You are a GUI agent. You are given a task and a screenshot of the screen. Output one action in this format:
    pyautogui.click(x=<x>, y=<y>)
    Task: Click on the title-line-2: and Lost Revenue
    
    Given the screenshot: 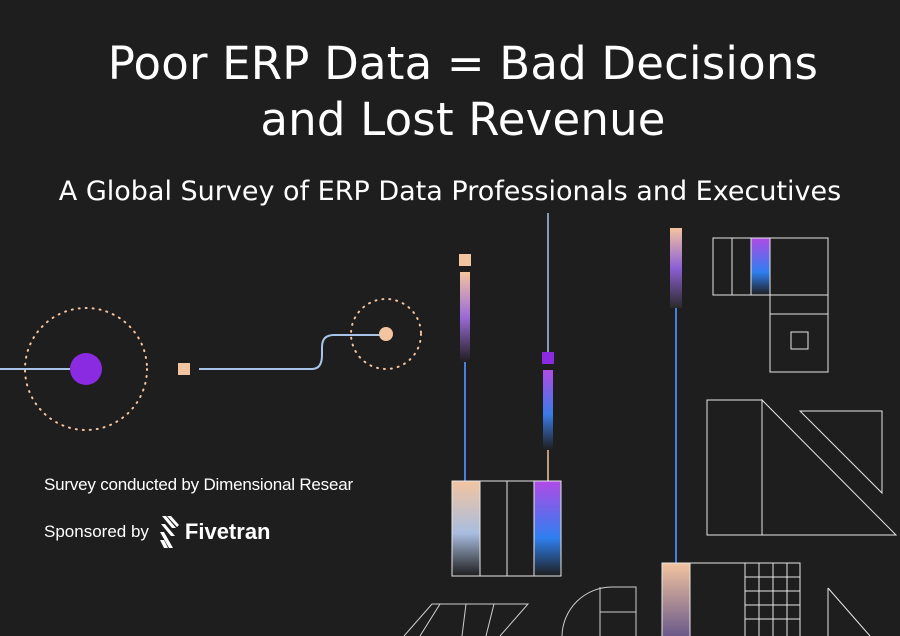 What is the action you would take?
    pyautogui.click(x=463, y=119)
    